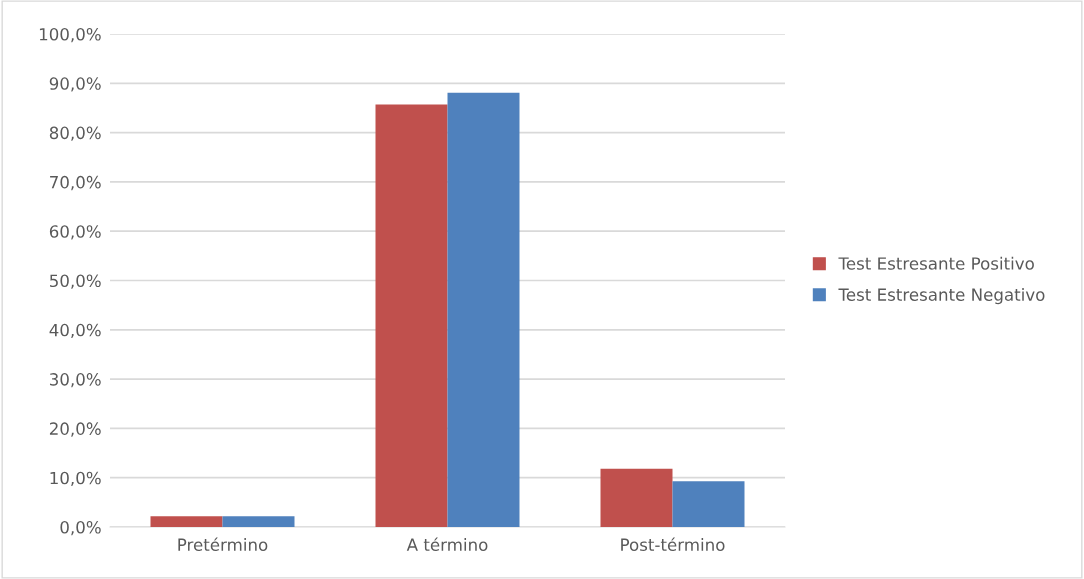 This screenshot has height=579, width=1084. Describe the element at coordinates (75, 331) in the screenshot. I see `y-tick-label: 40,0%` at that location.